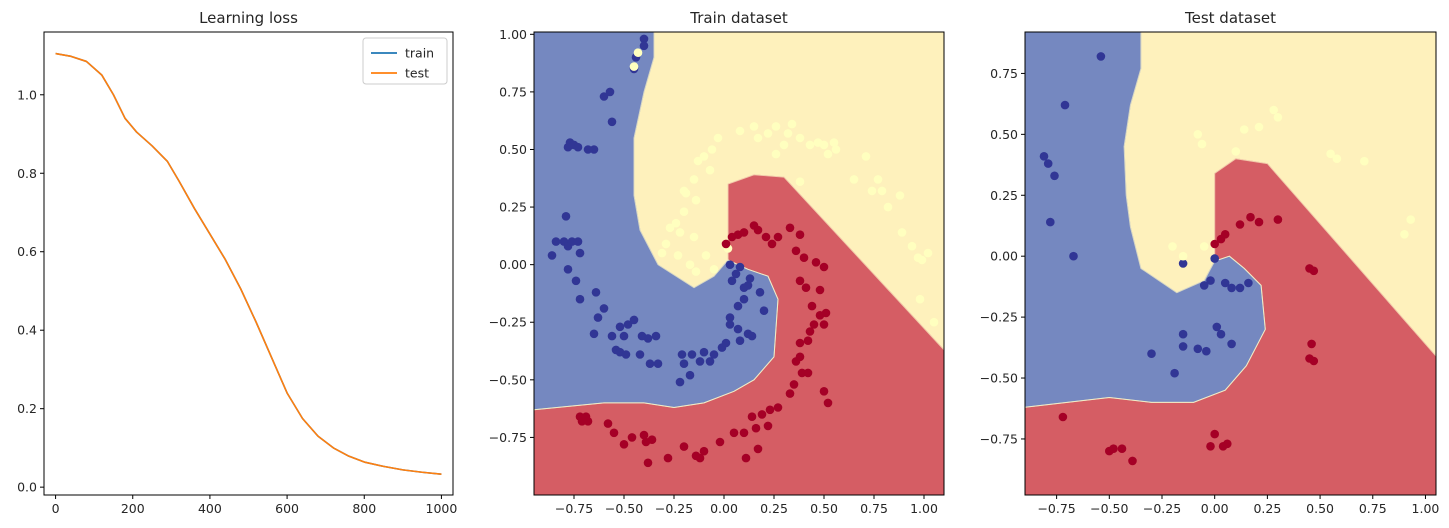 This screenshot has width=1449, height=528. What do you see at coordinates (1004, 195) in the screenshot?
I see `y-tick-label: 0.25` at bounding box center [1004, 195].